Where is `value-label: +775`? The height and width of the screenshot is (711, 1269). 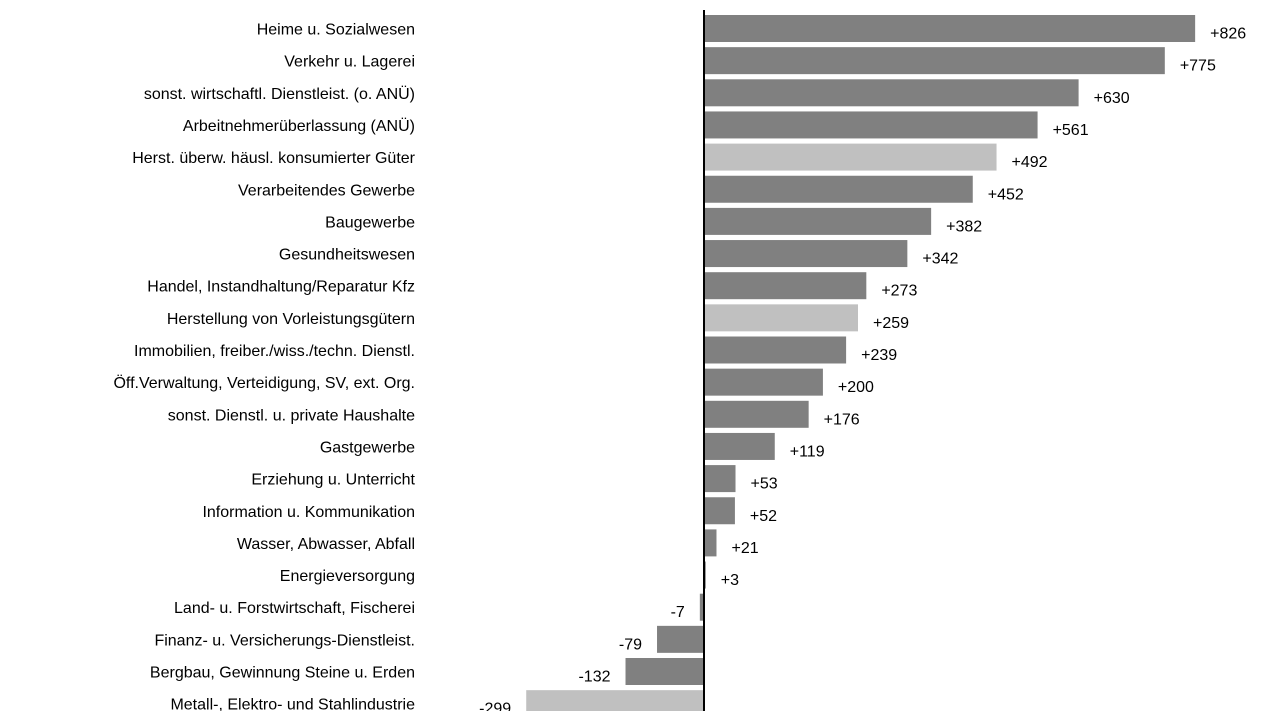
value-label: +775 is located at coordinates (1198, 66).